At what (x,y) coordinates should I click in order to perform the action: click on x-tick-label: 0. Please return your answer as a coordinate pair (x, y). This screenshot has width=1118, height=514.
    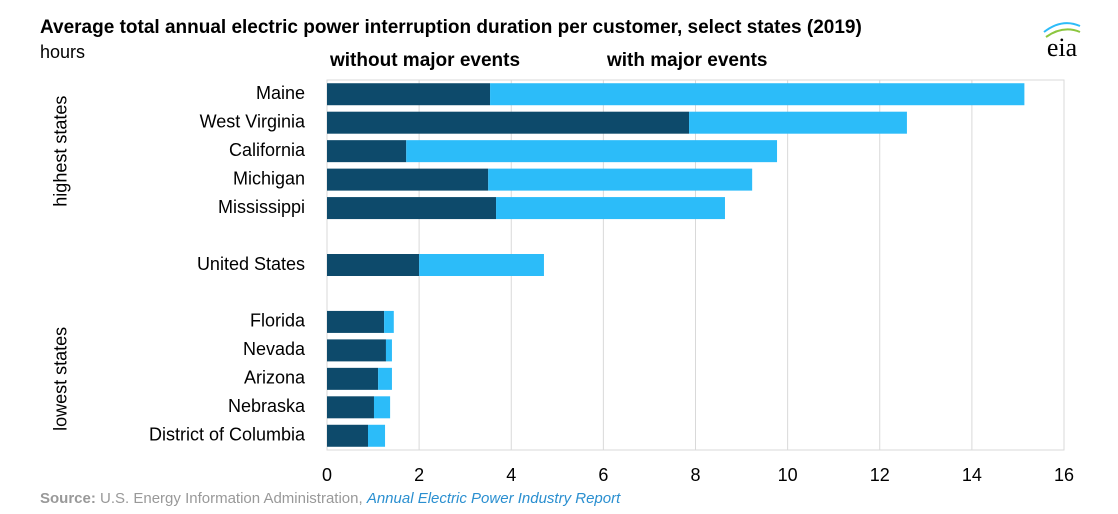
    Looking at the image, I should click on (327, 475).